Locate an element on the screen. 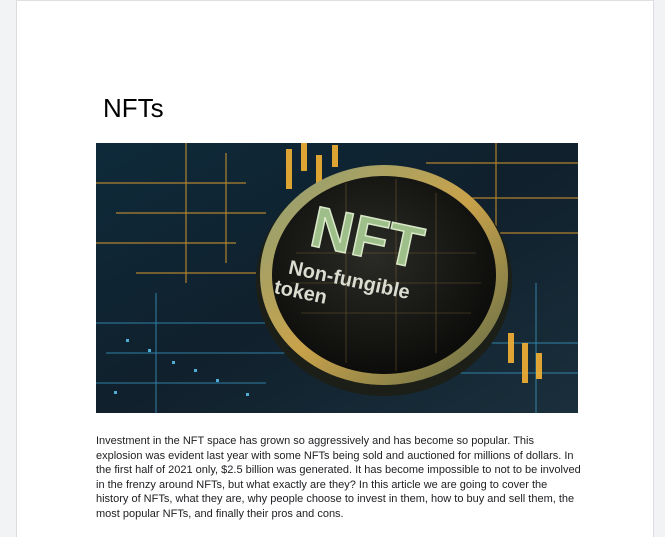  page-title: NFTs is located at coordinates (133, 108).